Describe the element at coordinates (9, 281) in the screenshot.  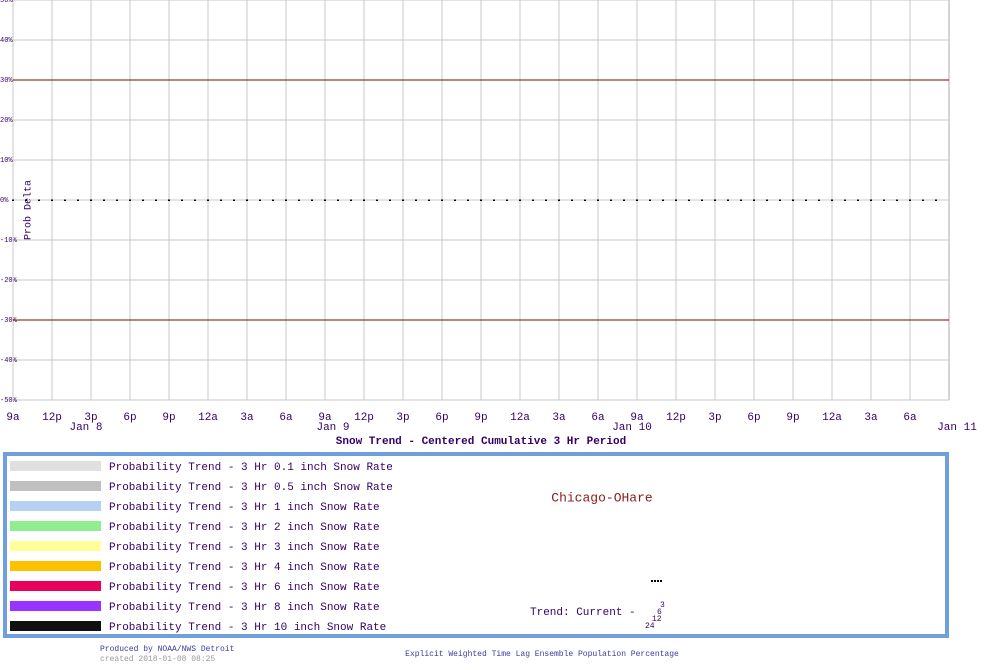
I see `y-tick-label: -20%` at that location.